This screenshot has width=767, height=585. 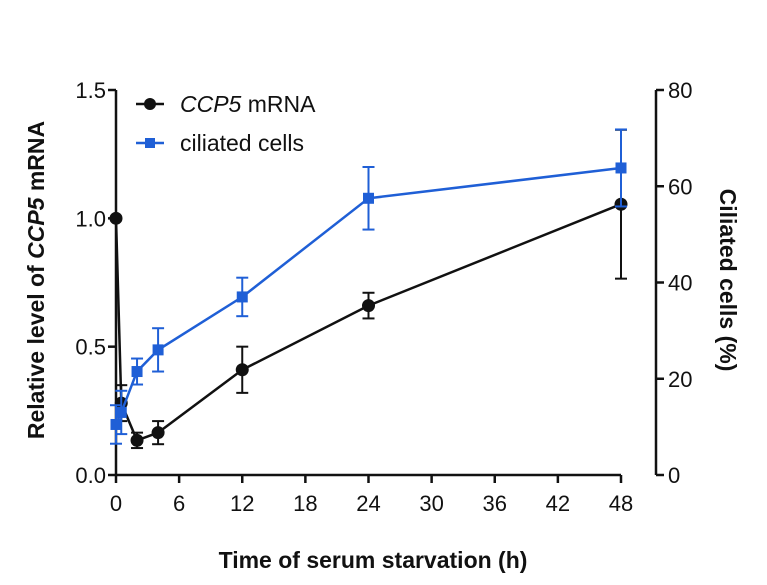 I want to click on y-right-tick-label-2: 40, so click(x=680, y=283).